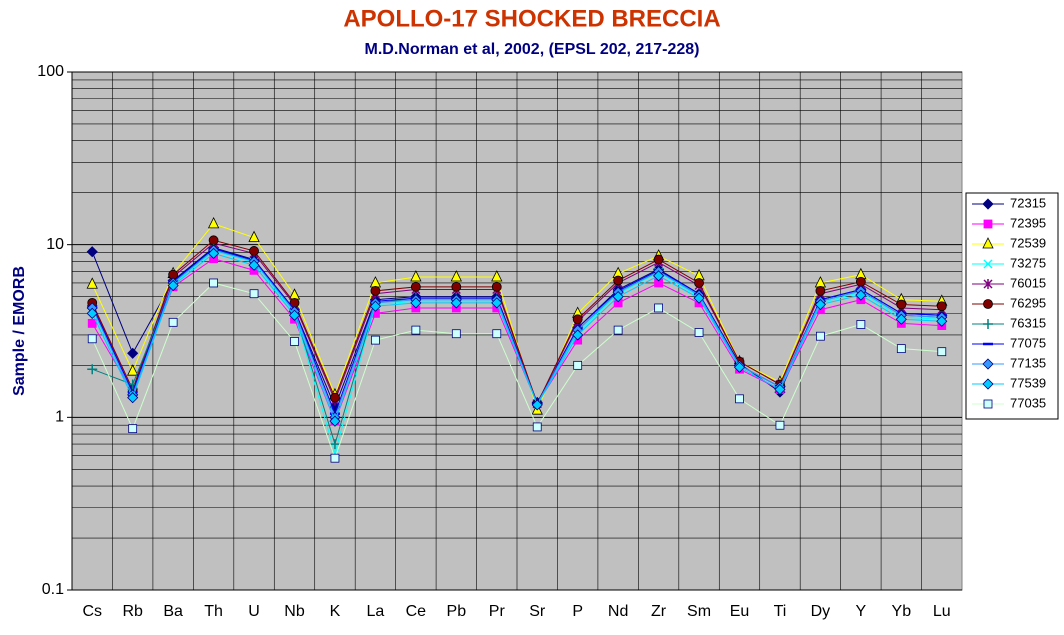 Image resolution: width=1064 pixels, height=635 pixels. What do you see at coordinates (1028, 262) in the screenshot?
I see `legend-label: 73275` at bounding box center [1028, 262].